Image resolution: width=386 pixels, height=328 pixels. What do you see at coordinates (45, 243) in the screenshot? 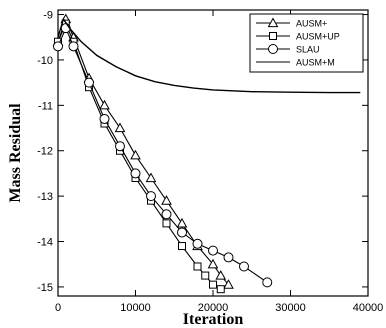
I see `y-tick-label: -14` at bounding box center [45, 243].